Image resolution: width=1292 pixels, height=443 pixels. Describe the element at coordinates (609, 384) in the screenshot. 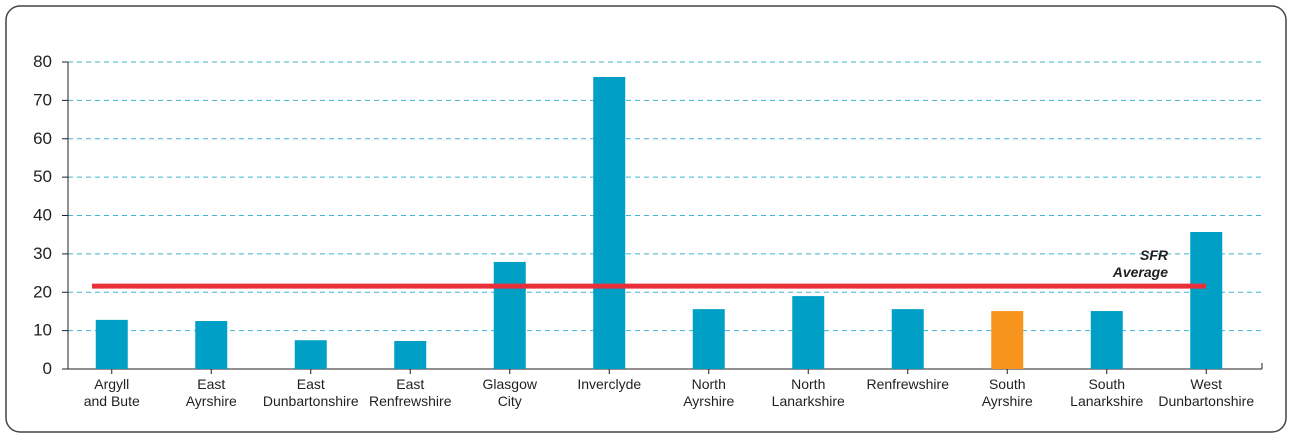

I see `x-tick-label: Inverclyde` at that location.